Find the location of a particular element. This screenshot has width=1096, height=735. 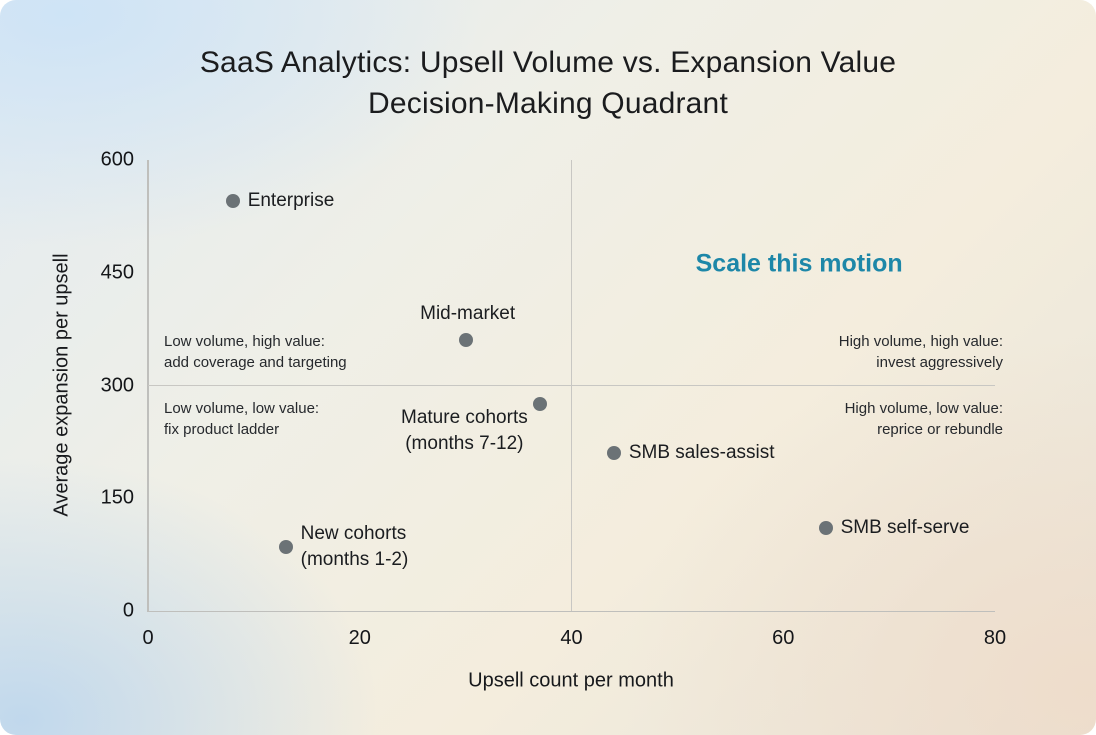

quadrant-label-low-volume-low-value: Low volume, low value: fix product ladder is located at coordinates (242, 418).